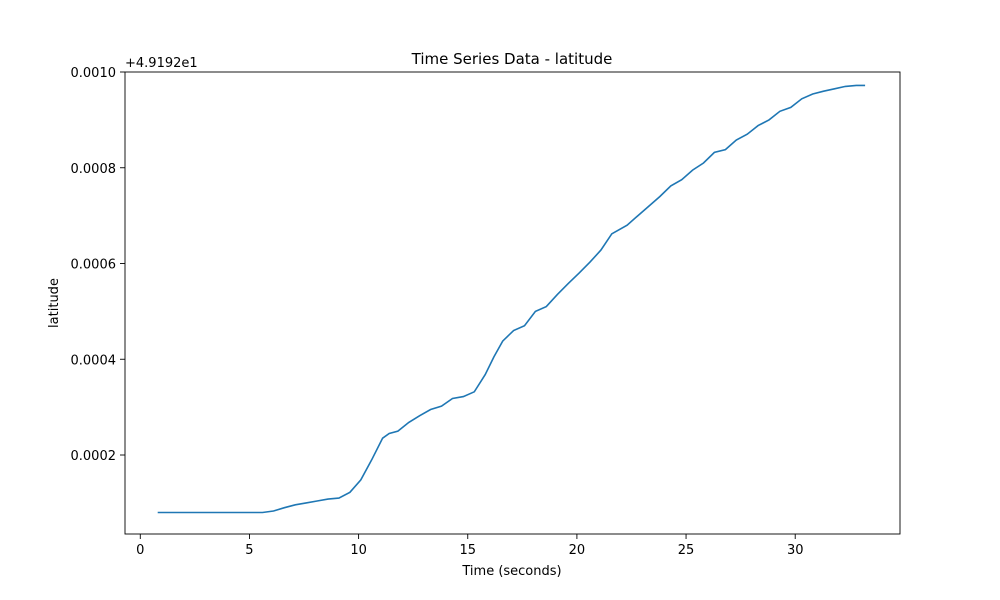 The width and height of the screenshot is (1000, 600). I want to click on y-axis-offset-label: +4.9192e1, so click(161, 63).